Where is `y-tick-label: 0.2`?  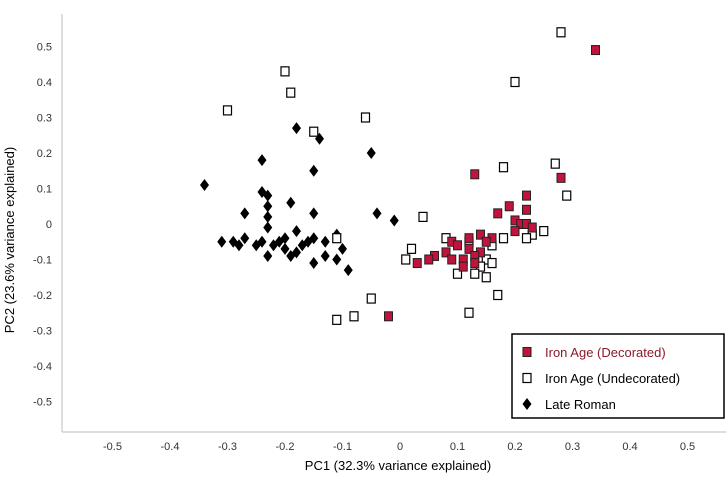
y-tick-label: 0.2 is located at coordinates (44, 154).